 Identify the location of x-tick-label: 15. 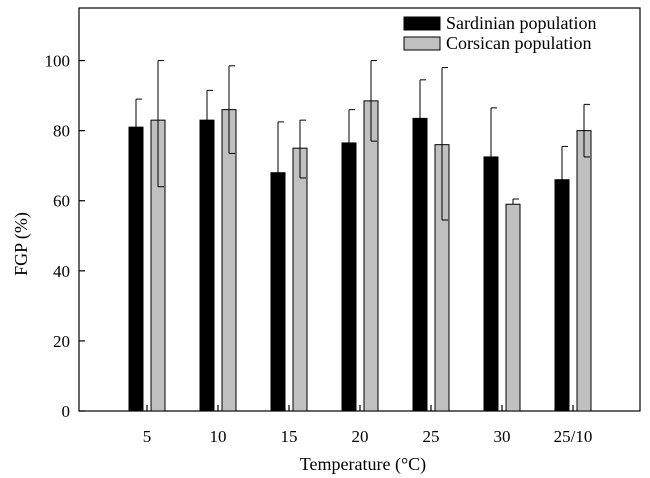
(289, 436).